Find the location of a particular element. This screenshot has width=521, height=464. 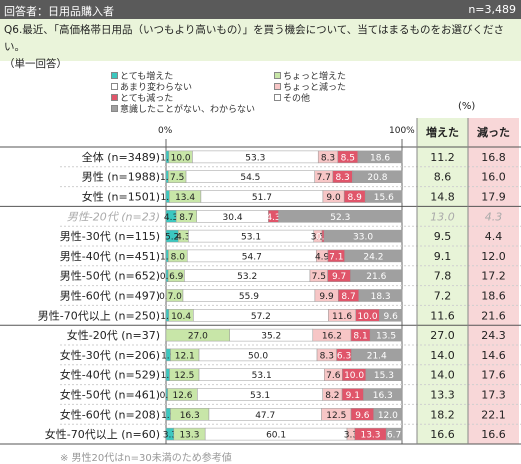

bar-value-label: 8.9 is located at coordinates (355, 198).